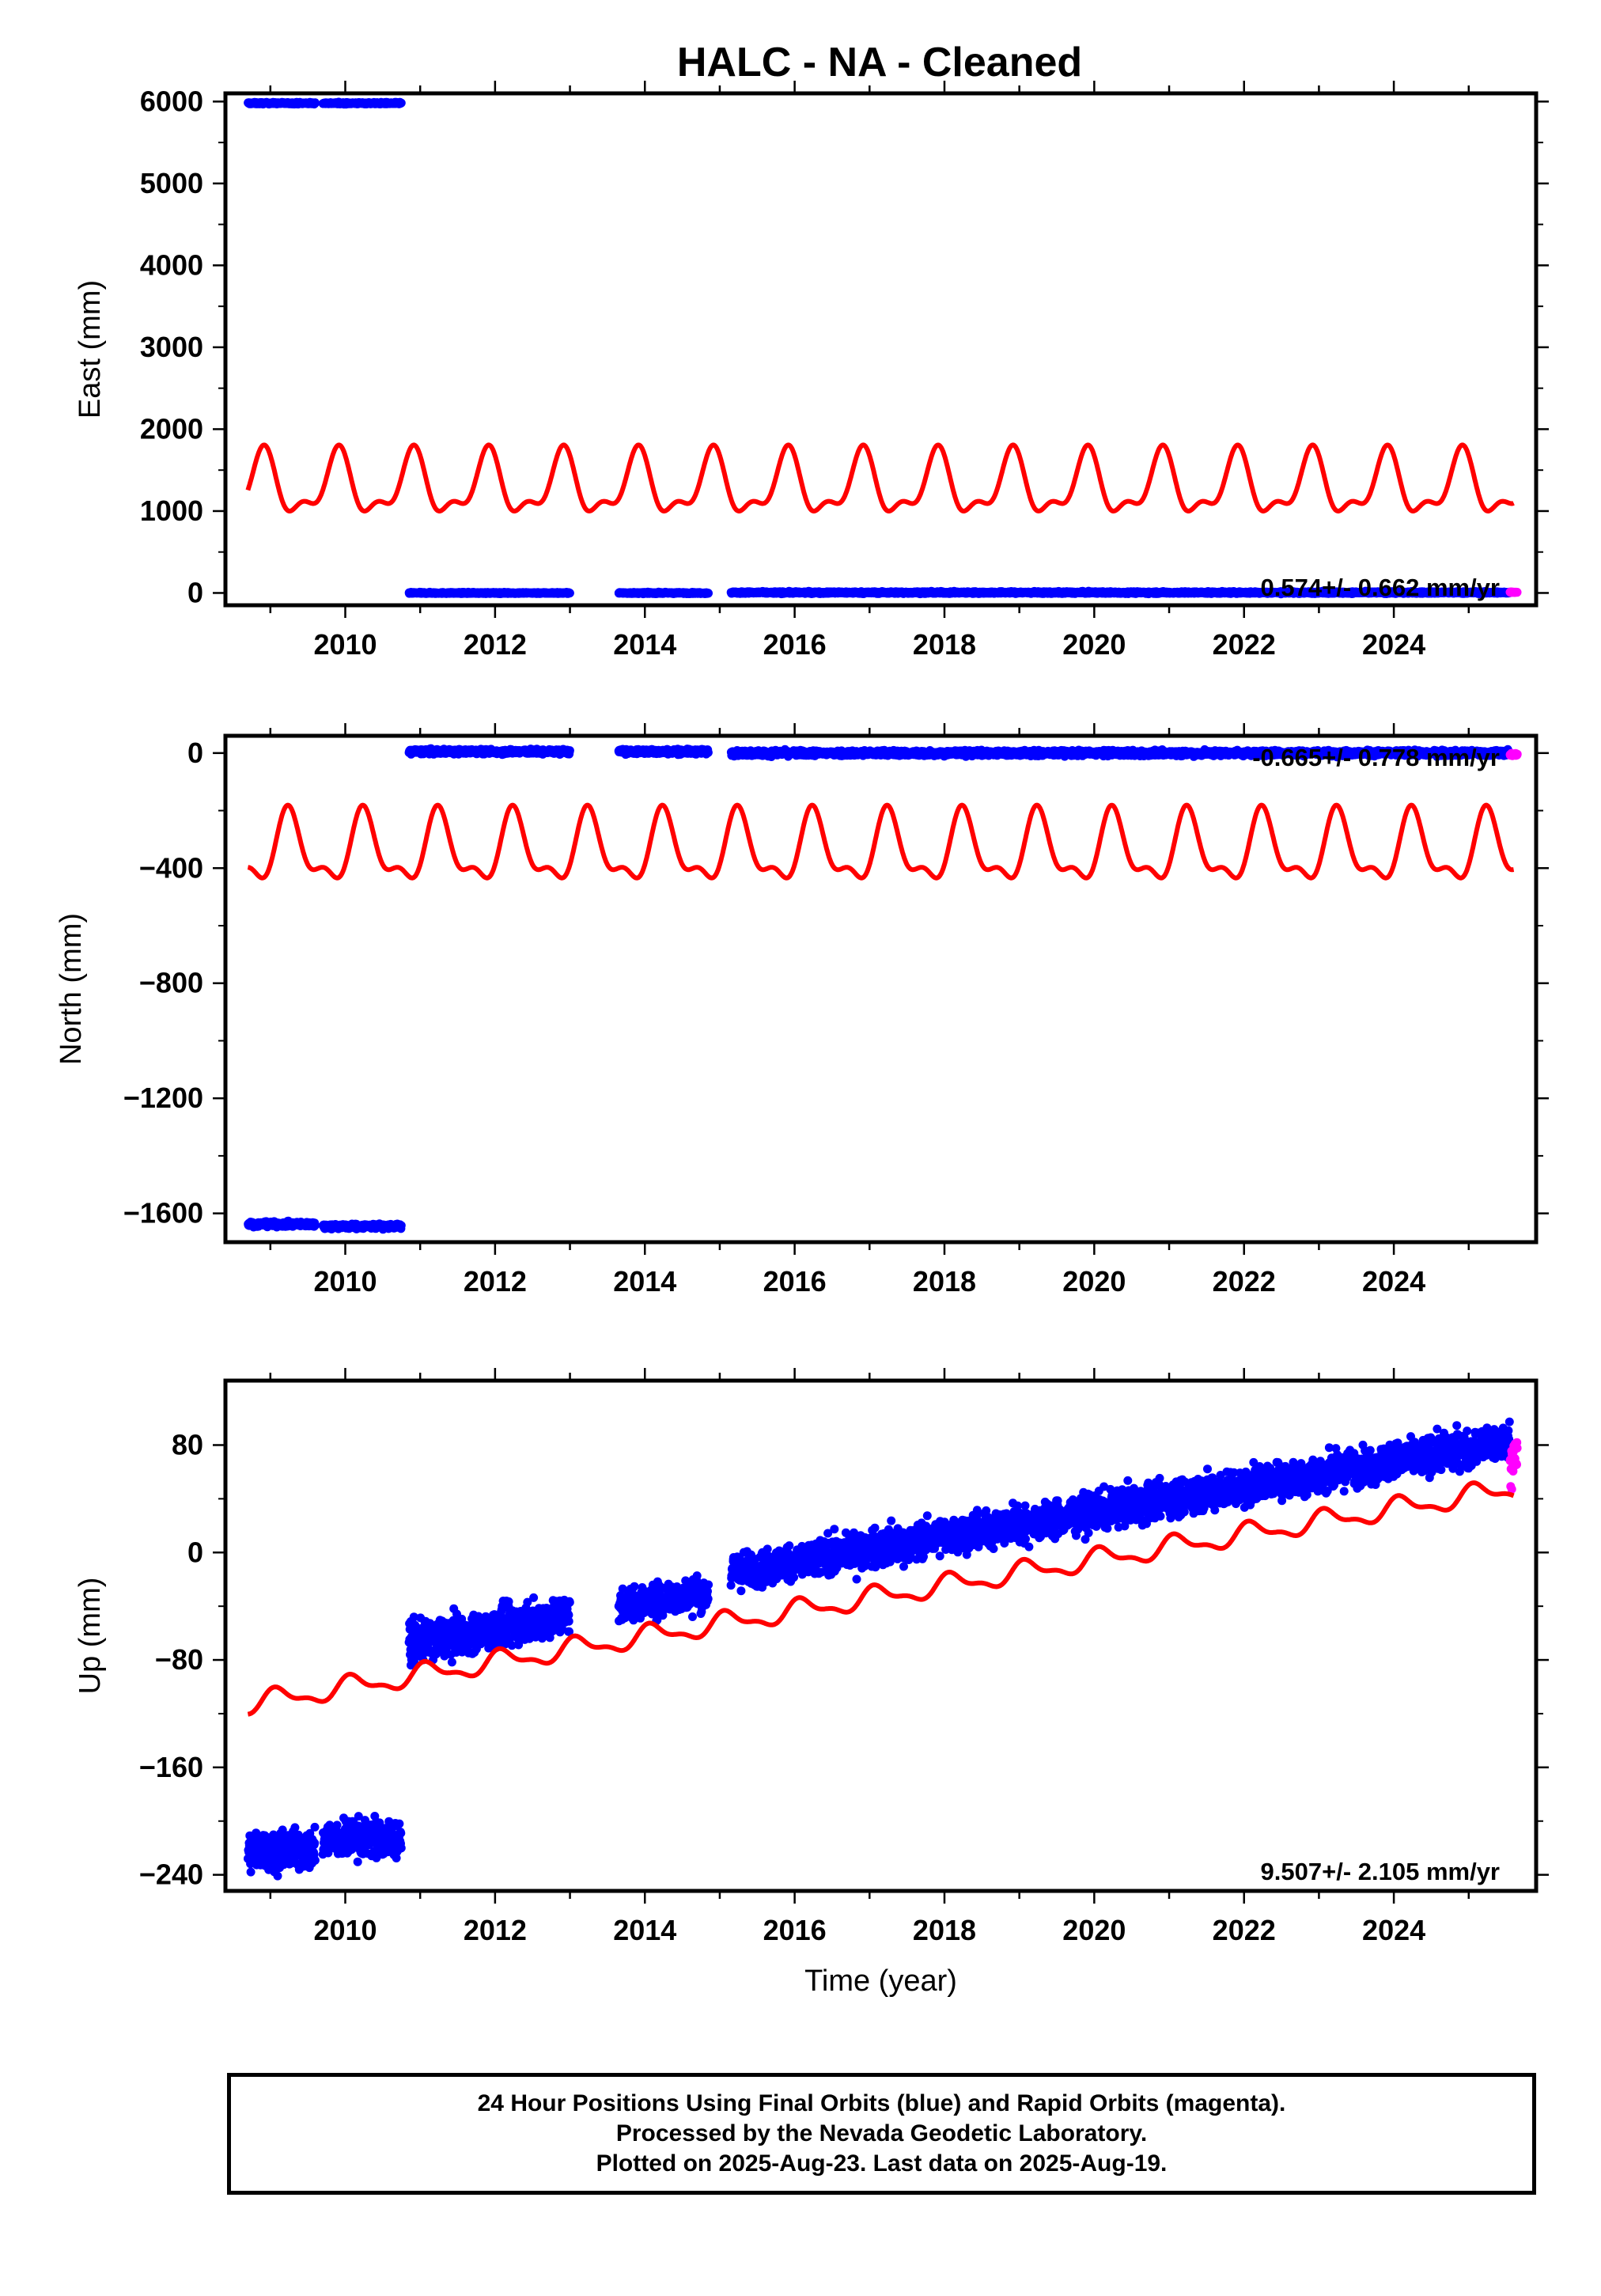 The height and width of the screenshot is (2296, 1601). Describe the element at coordinates (172, 511) in the screenshot. I see `y-tick-label: 1000` at that location.